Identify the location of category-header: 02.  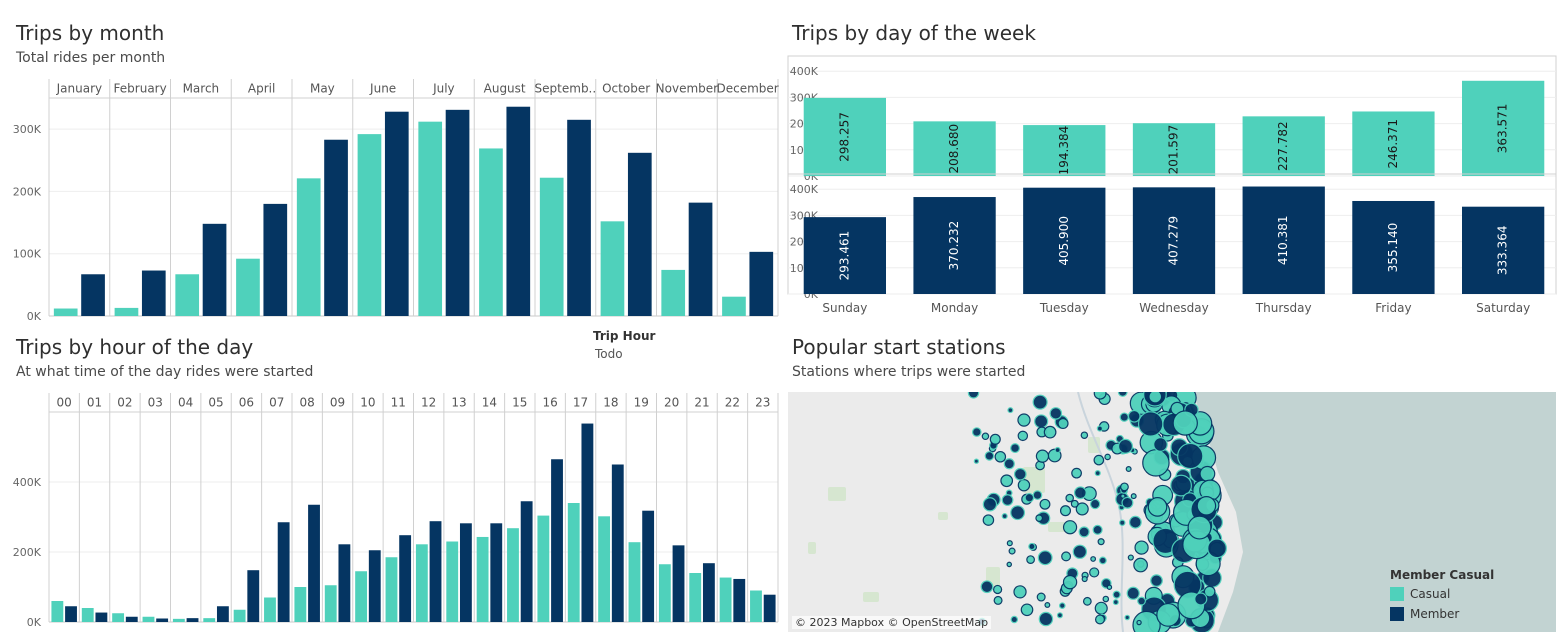
(124, 403).